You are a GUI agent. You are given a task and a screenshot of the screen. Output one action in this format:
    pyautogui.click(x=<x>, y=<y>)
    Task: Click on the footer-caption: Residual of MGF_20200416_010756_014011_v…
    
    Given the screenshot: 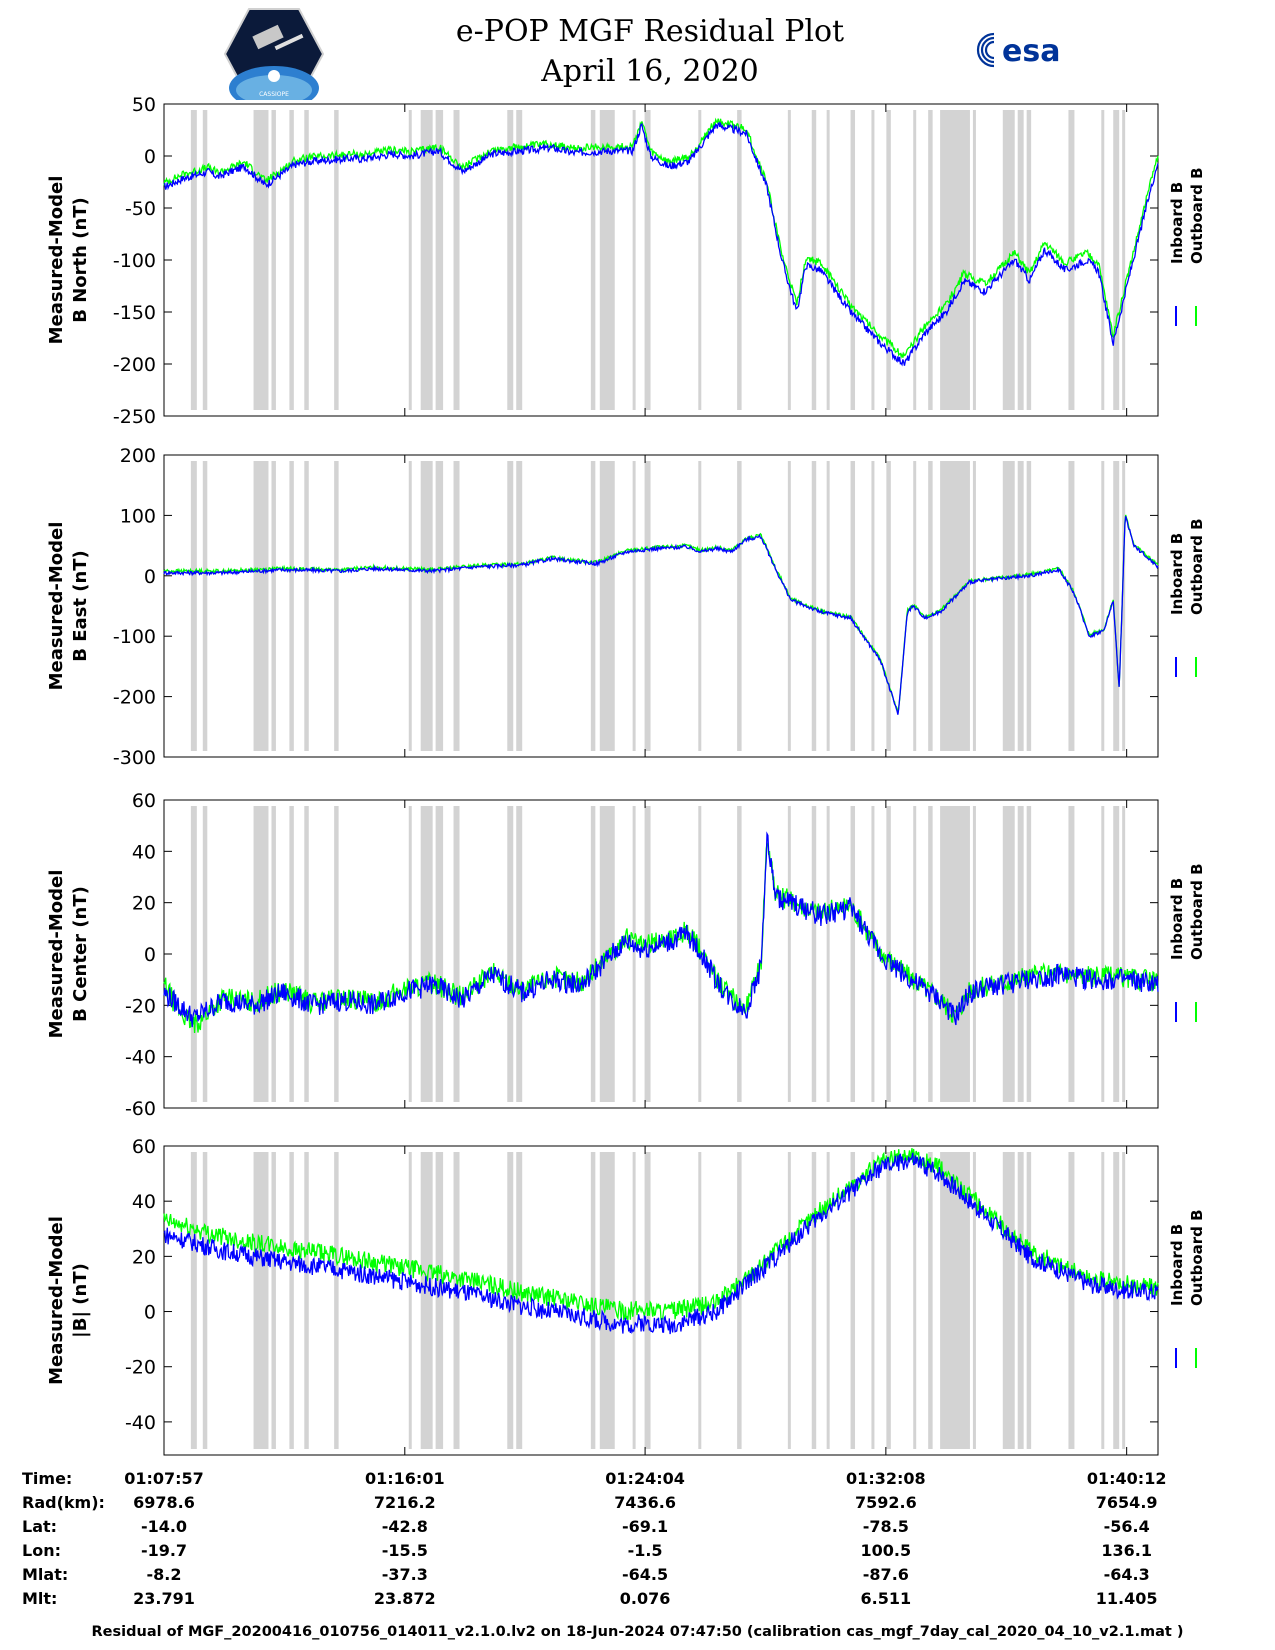 What is the action you would take?
    pyautogui.click(x=637, y=1632)
    